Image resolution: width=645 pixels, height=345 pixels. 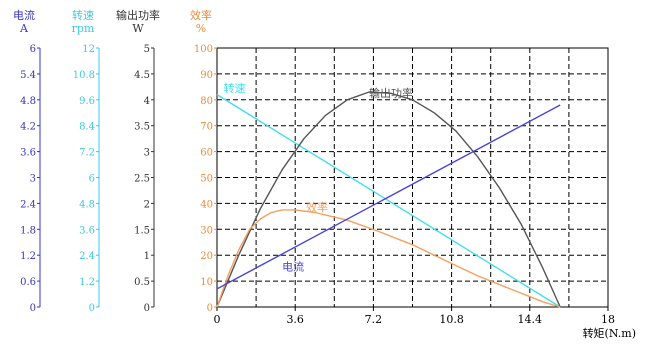 What do you see at coordinates (138, 15) in the screenshot?
I see `axis-title-power: 输出功率` at bounding box center [138, 15].